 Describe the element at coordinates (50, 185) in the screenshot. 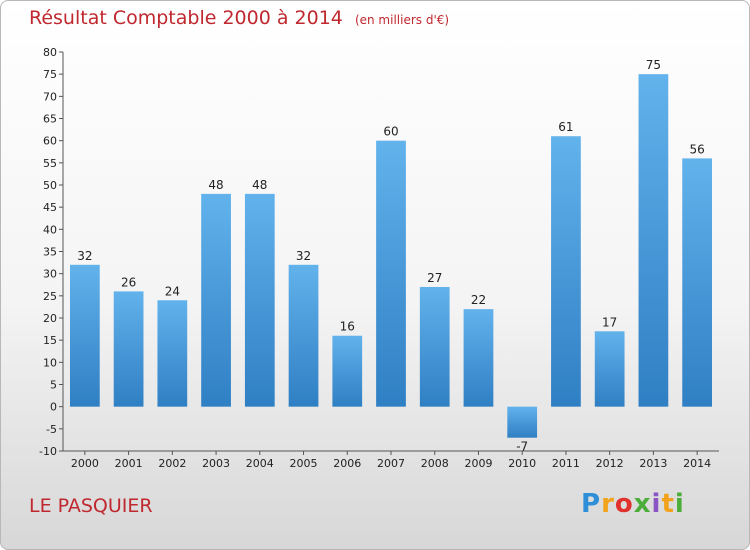

I see `y-tick-label: 50` at that location.